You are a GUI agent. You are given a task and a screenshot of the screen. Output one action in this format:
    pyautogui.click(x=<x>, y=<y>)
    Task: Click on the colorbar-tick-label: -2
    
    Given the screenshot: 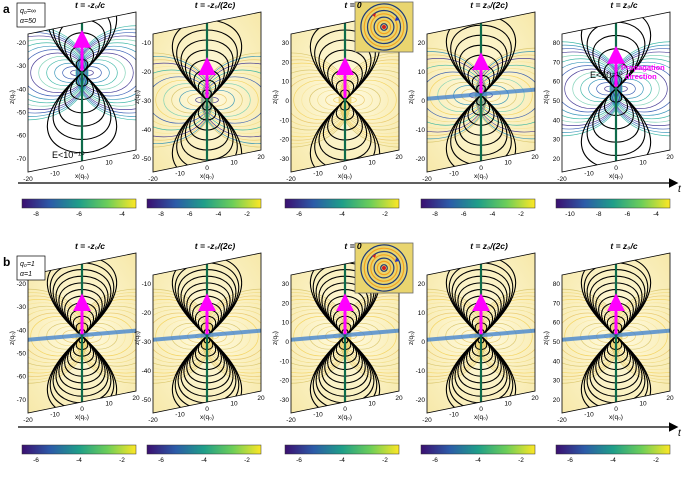 What is the action you would take?
    pyautogui.click(x=521, y=214)
    